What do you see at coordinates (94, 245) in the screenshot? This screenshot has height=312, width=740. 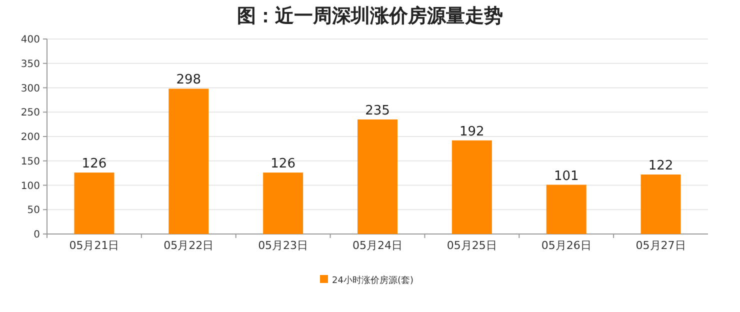 I see `x-tick-label: 05月21日` at bounding box center [94, 245].